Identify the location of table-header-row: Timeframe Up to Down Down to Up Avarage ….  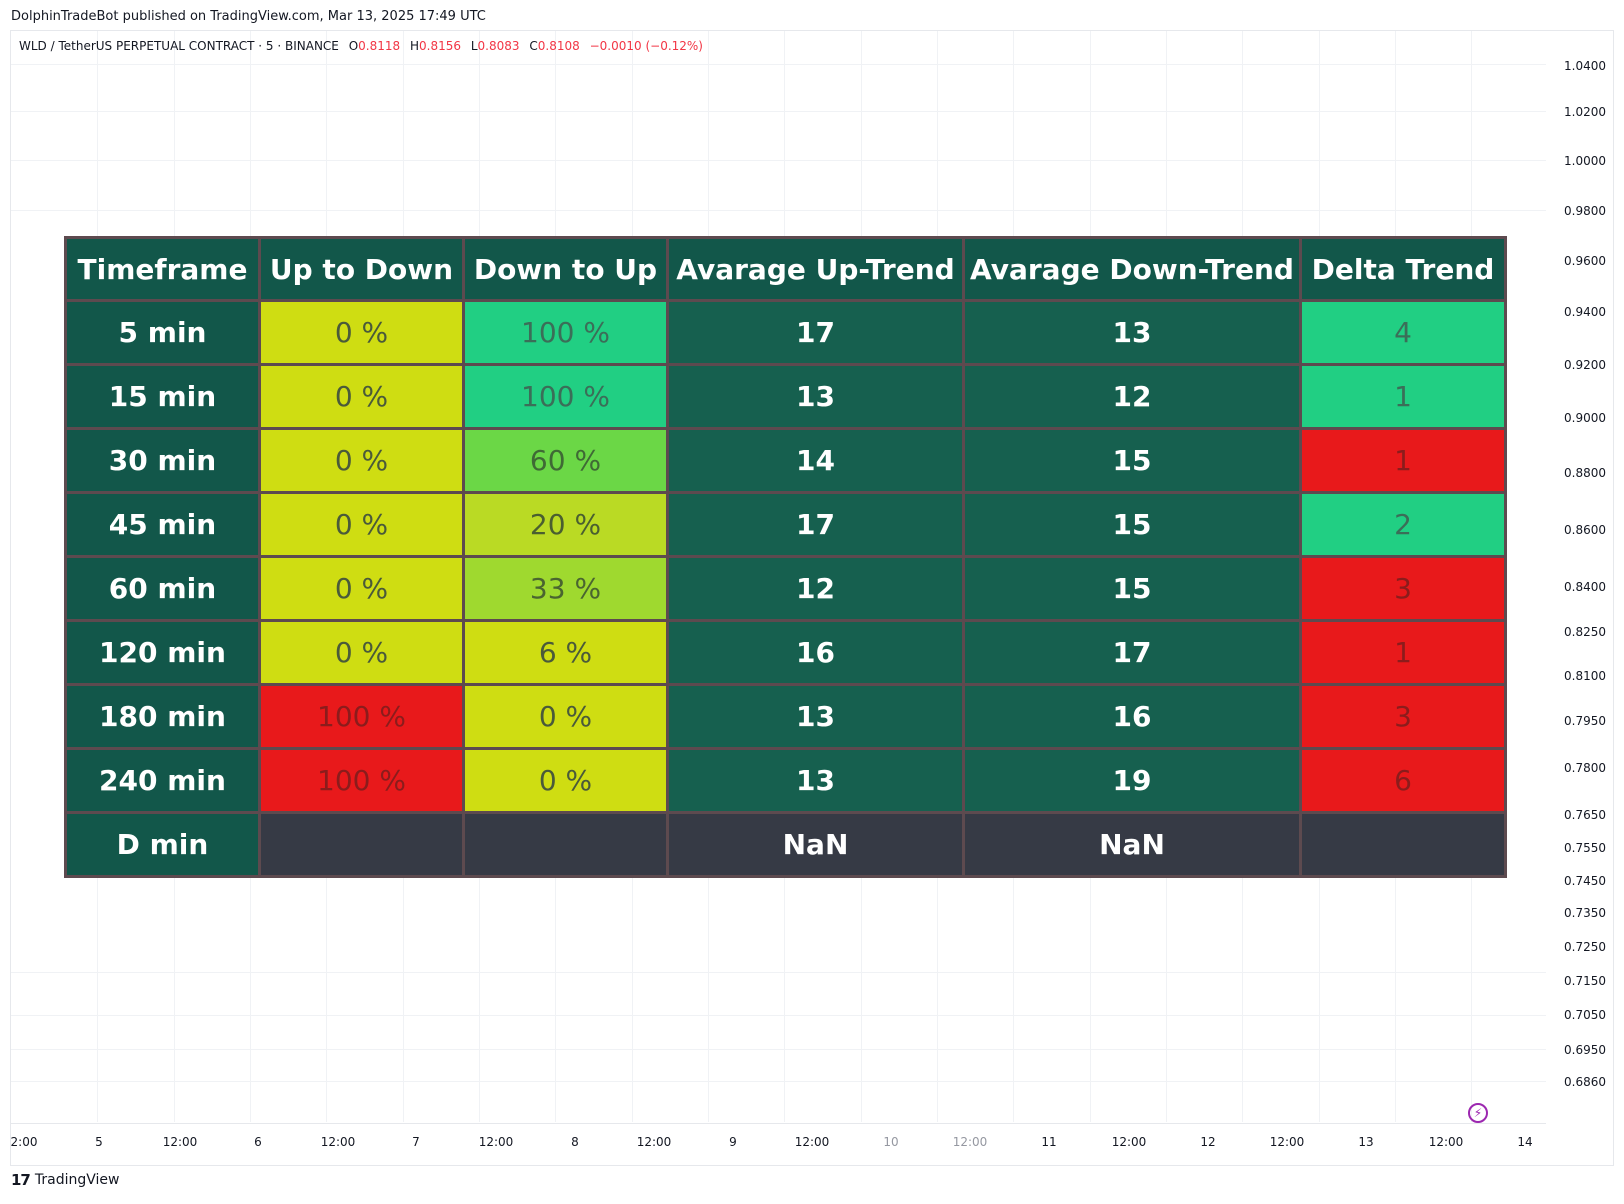
(785, 269).